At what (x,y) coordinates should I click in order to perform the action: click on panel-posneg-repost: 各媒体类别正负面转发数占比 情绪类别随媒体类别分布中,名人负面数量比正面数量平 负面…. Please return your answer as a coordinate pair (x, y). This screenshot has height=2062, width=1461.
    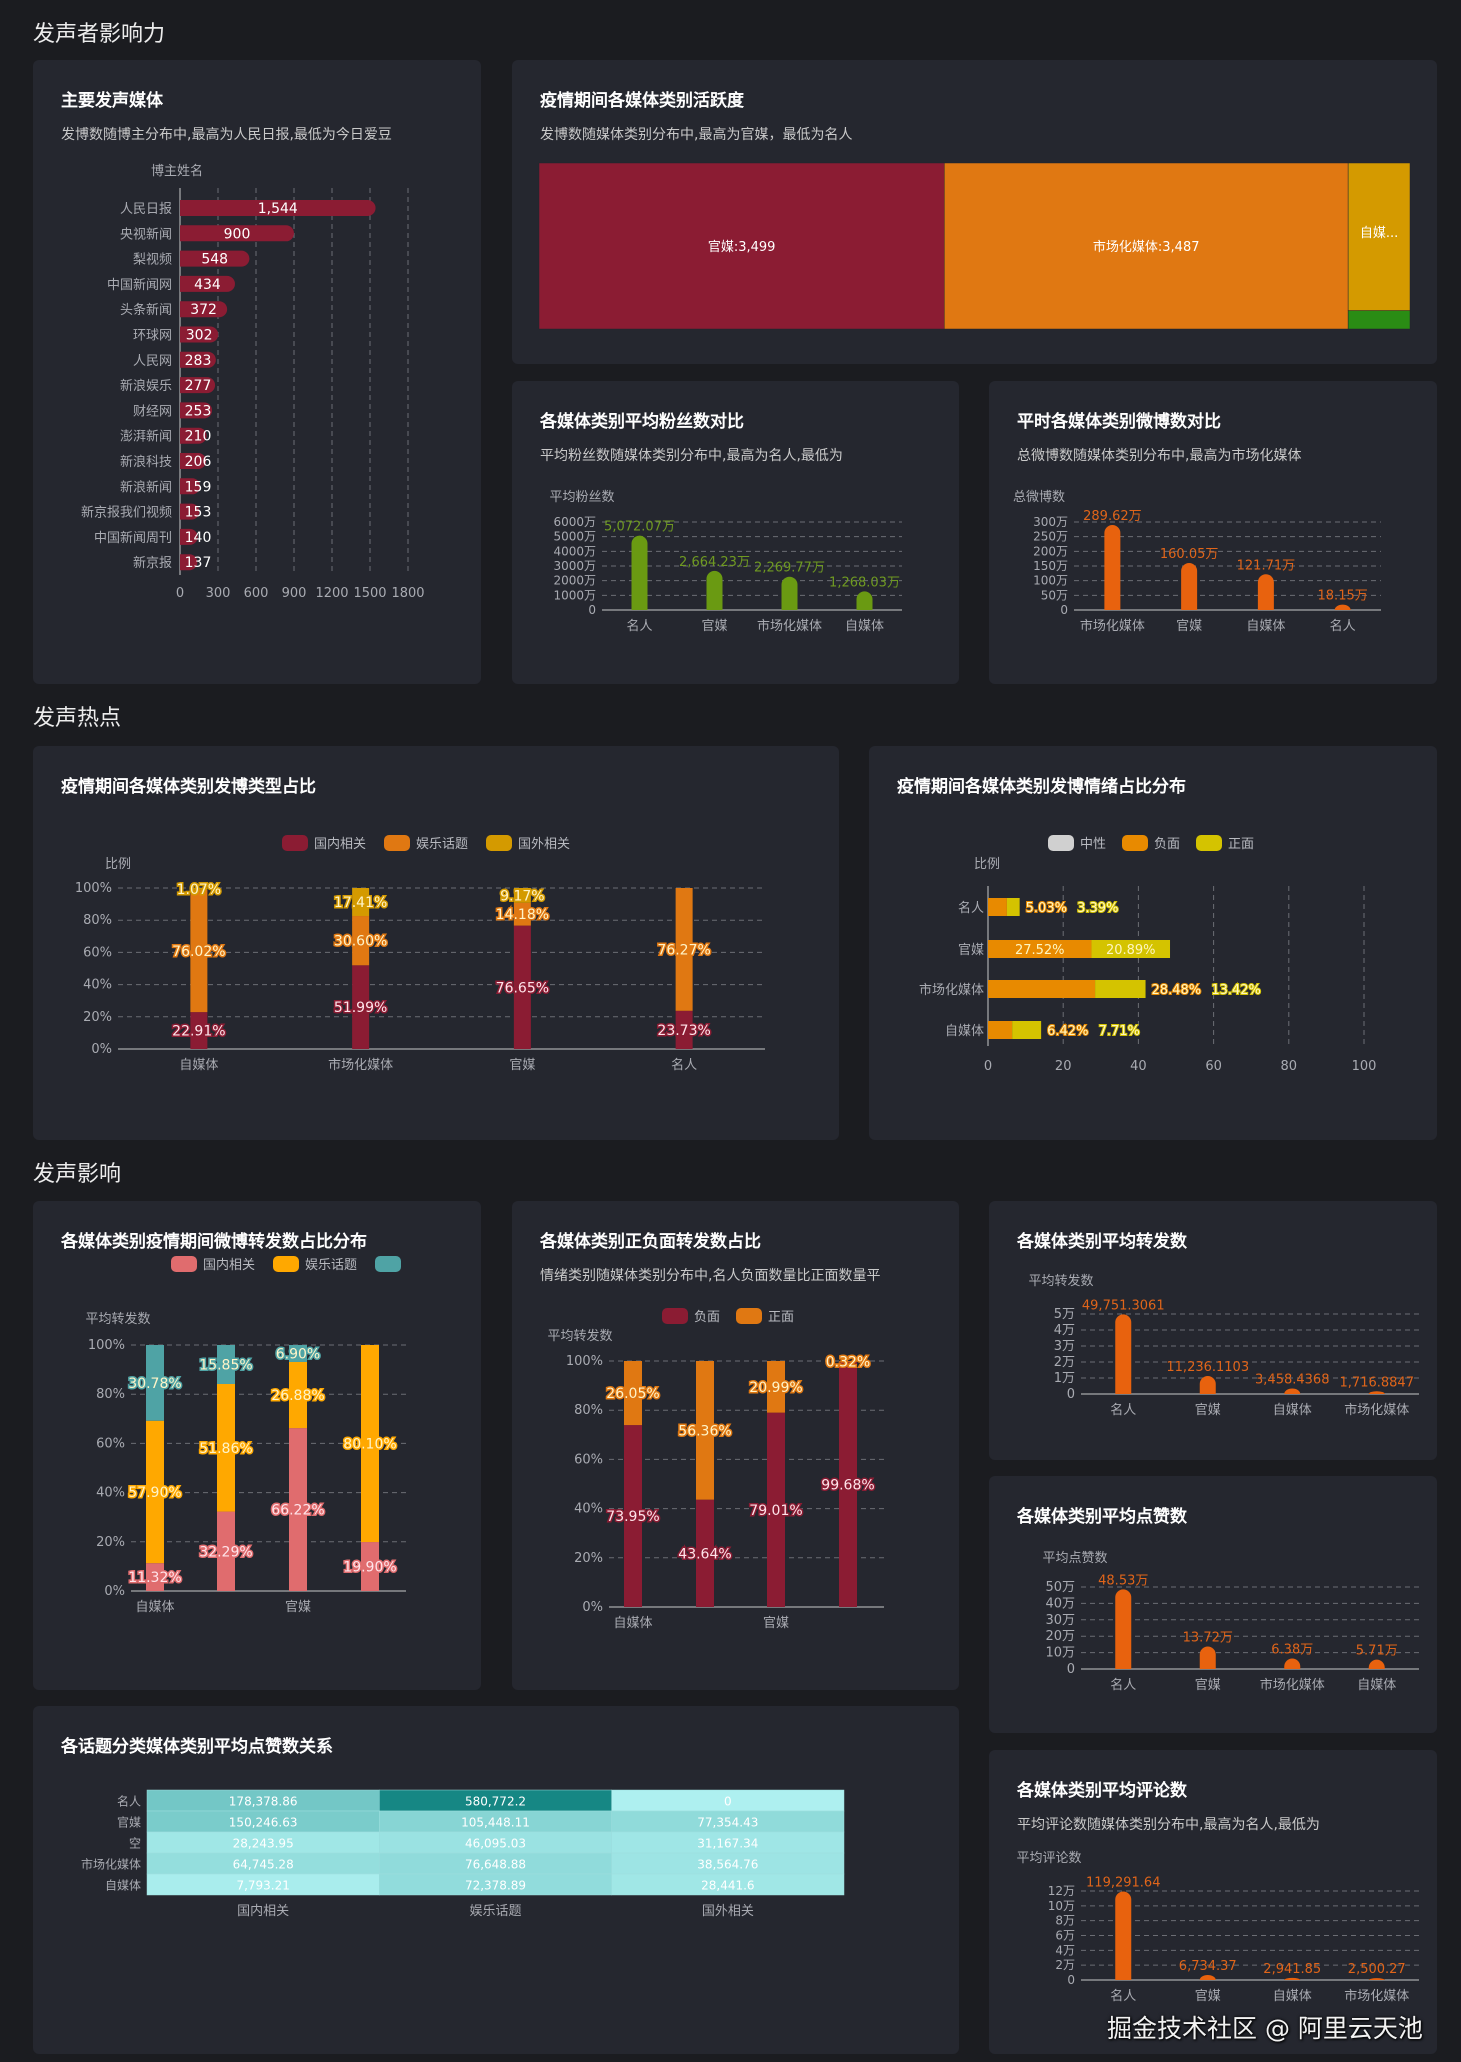
    Looking at the image, I should click on (735, 1445).